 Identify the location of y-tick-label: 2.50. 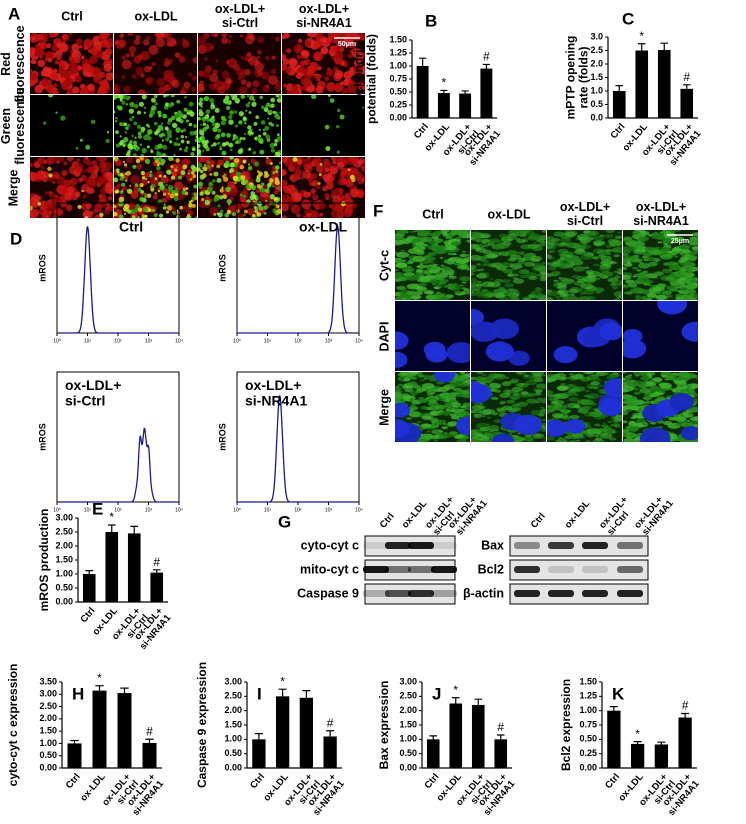
(233, 696).